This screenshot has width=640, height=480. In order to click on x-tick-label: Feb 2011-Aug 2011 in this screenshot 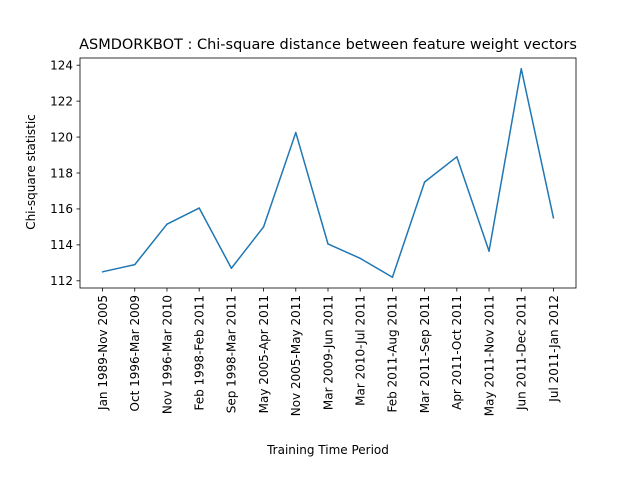, I will do `click(393, 353)`.